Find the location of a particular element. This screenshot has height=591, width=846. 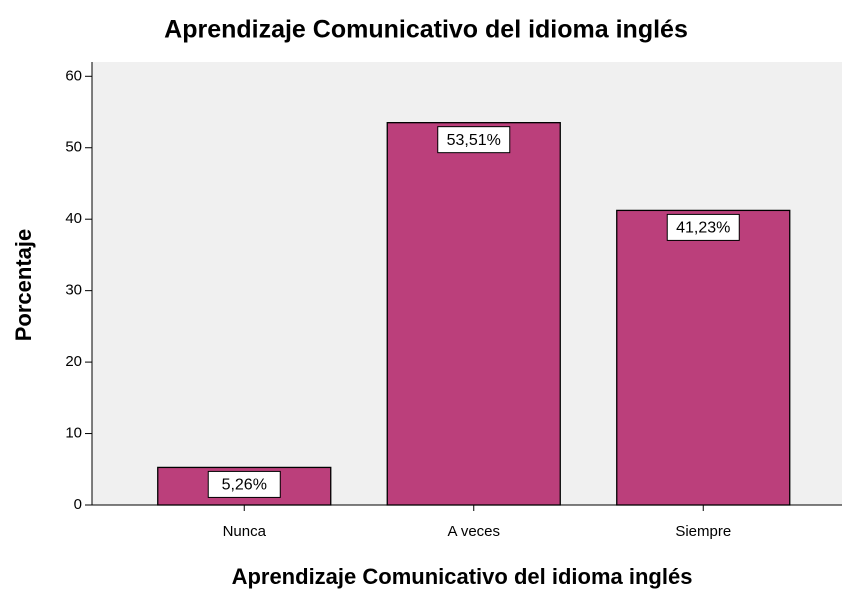

y-axis-title: Porcentaje is located at coordinates (23, 285).